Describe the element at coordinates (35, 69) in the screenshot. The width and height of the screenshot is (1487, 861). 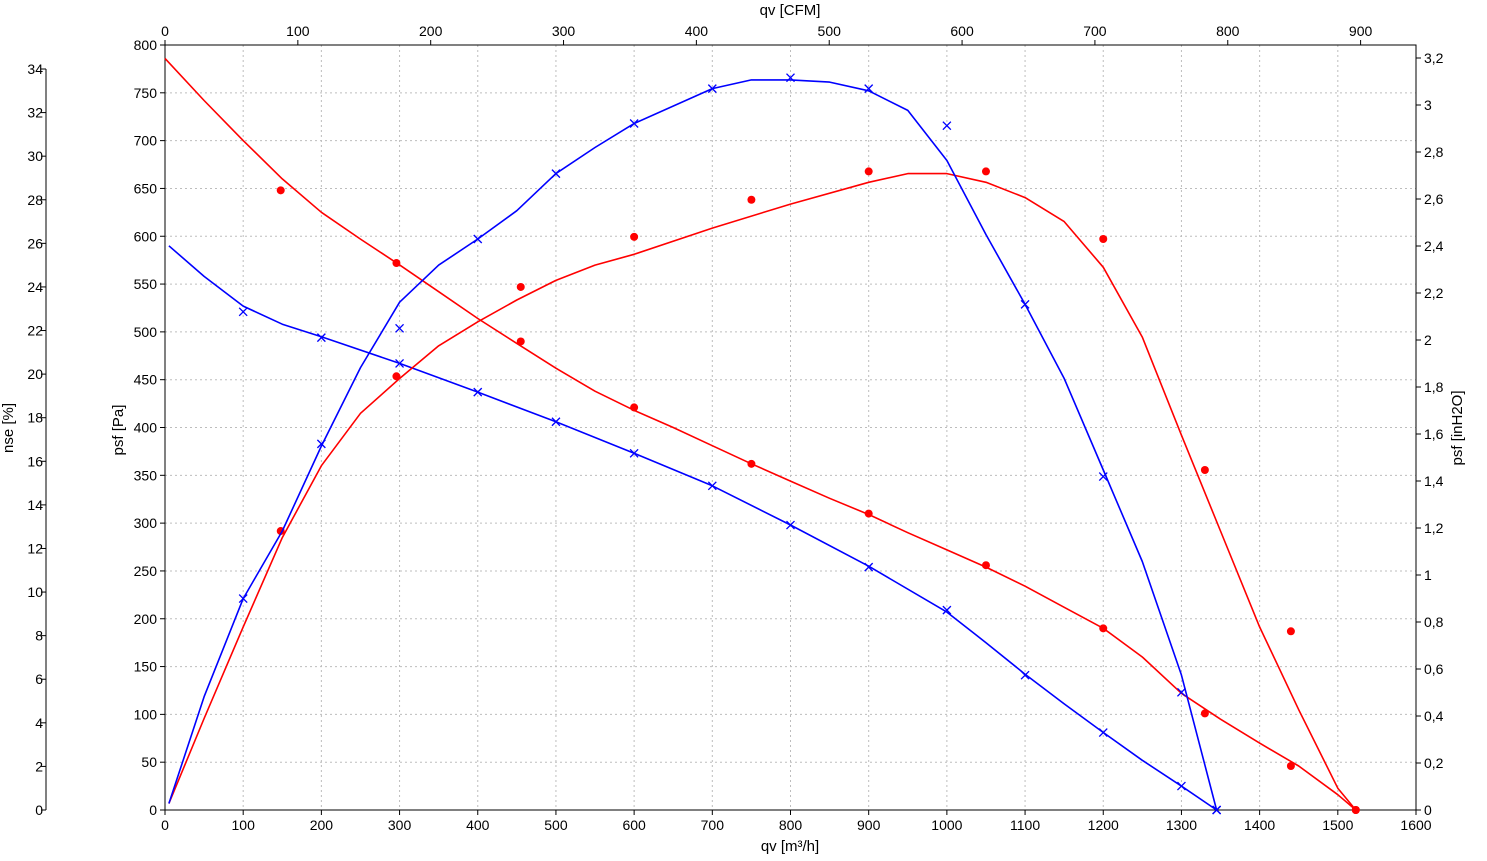
I see `nse-tick-label: 34` at that location.